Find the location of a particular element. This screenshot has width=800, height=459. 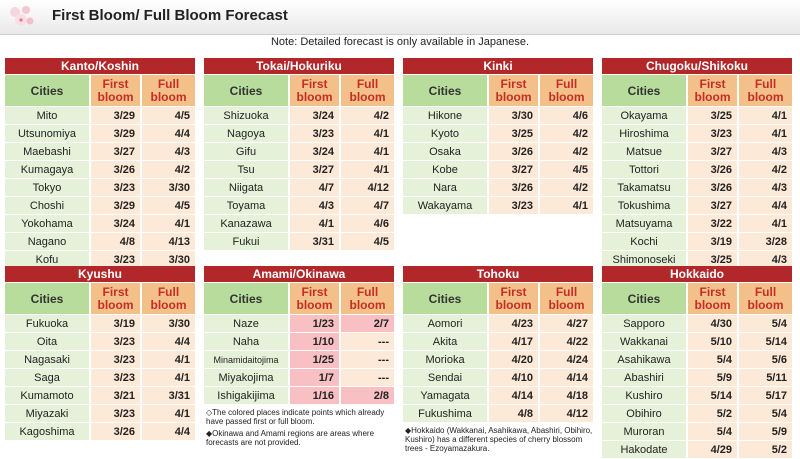

city-name: Aomori is located at coordinates (445, 323).